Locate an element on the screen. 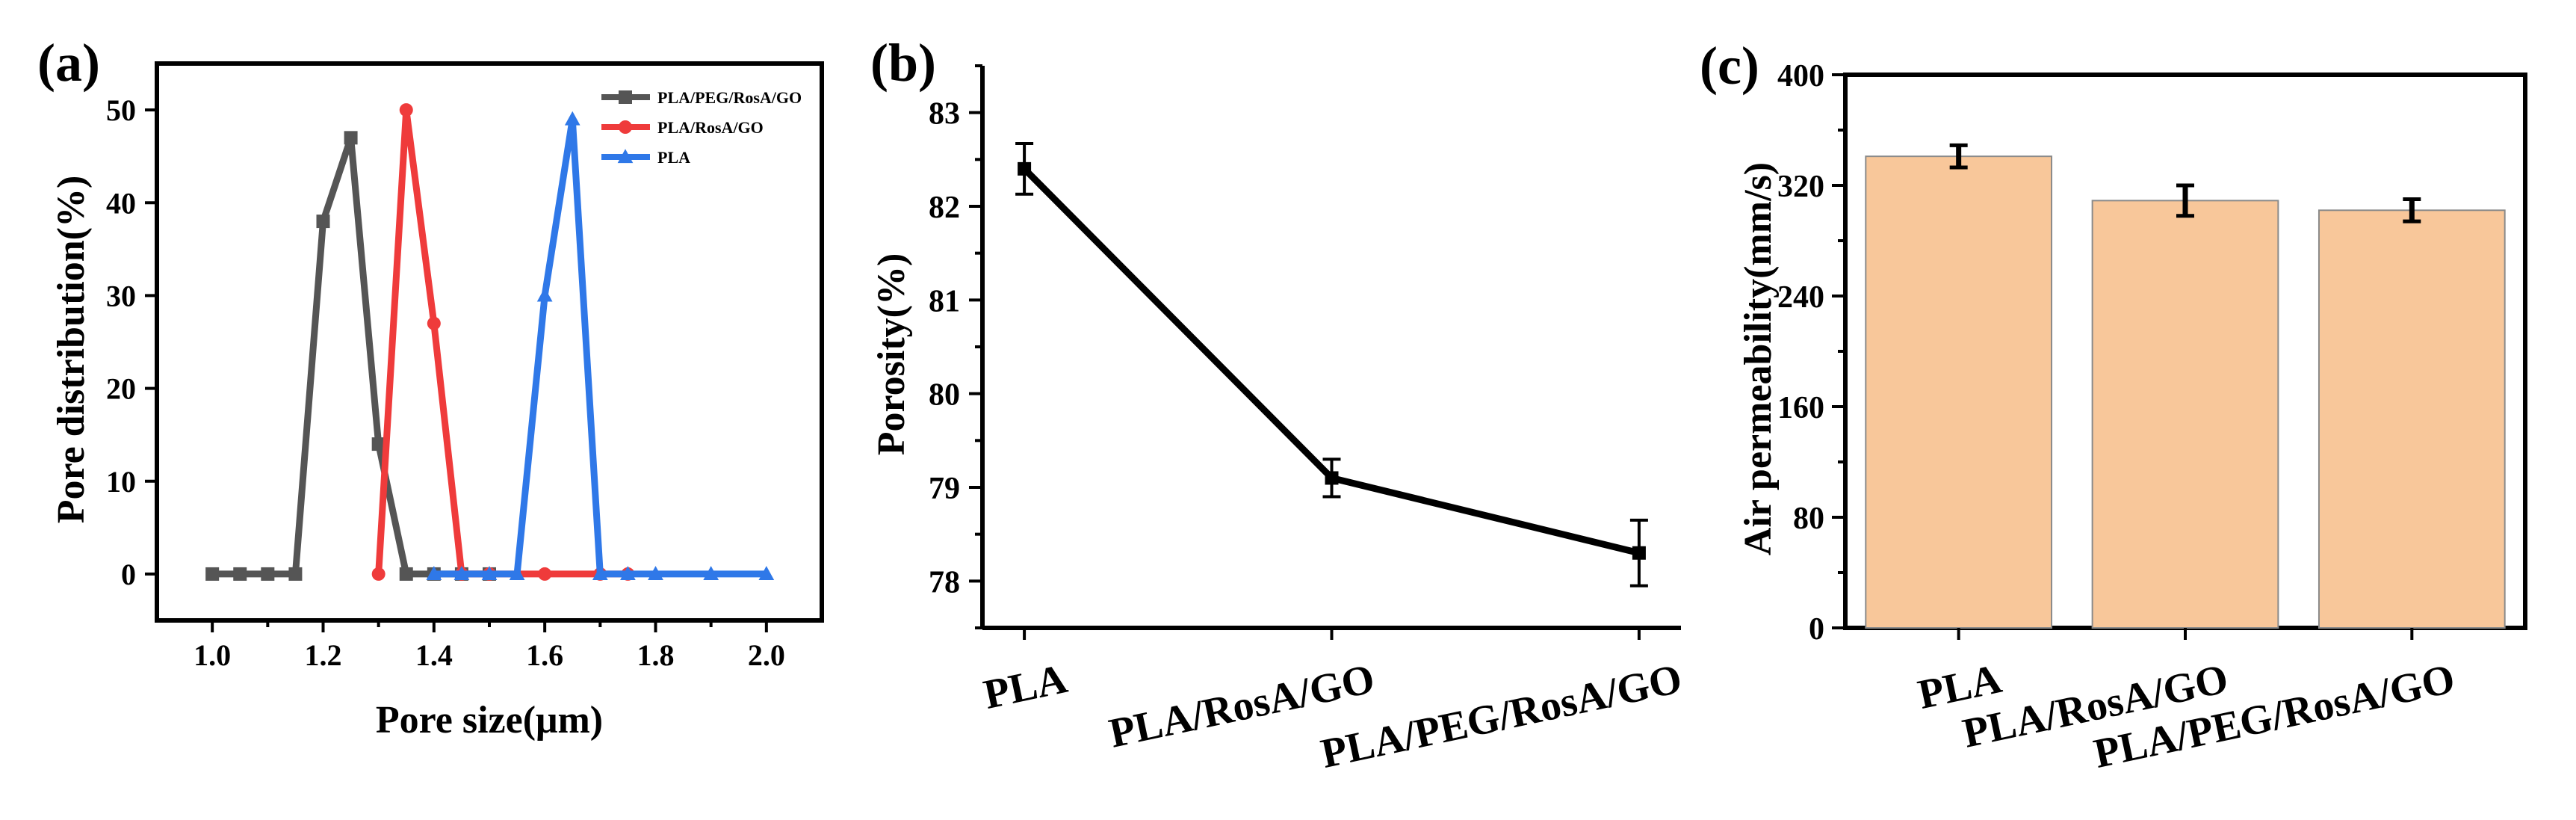  panel-a-legend: PLA/PEG/RosA/GO PLA/RosA/GO PLA is located at coordinates (701, 128).